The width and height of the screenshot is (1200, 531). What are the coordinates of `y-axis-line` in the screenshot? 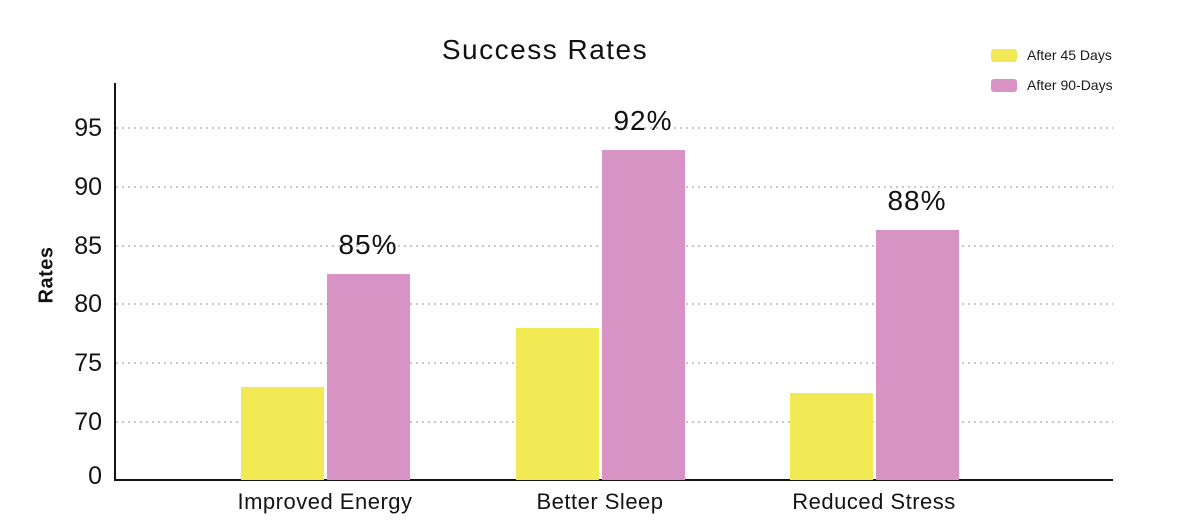 It's located at (115, 282).